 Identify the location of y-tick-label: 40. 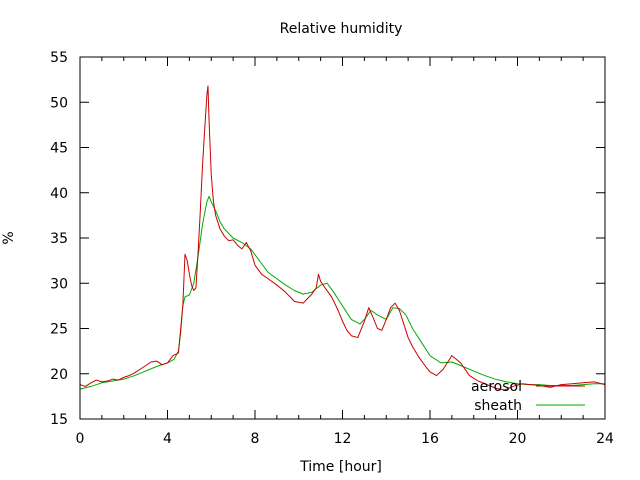
(59, 194).